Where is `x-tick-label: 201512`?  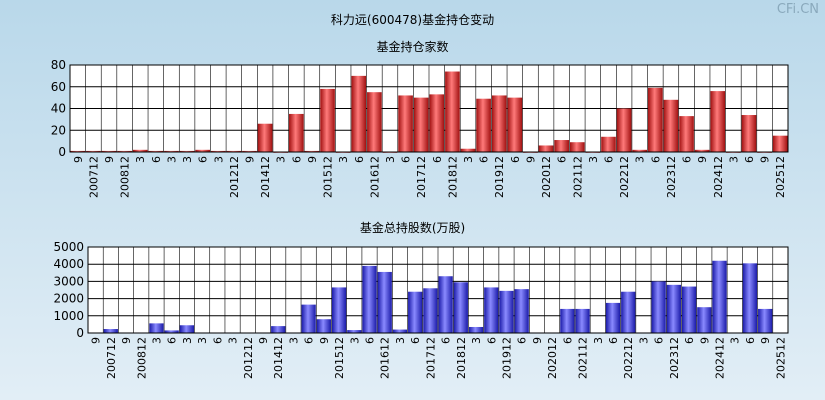
x-tick-label: 201512 is located at coordinates (339, 358).